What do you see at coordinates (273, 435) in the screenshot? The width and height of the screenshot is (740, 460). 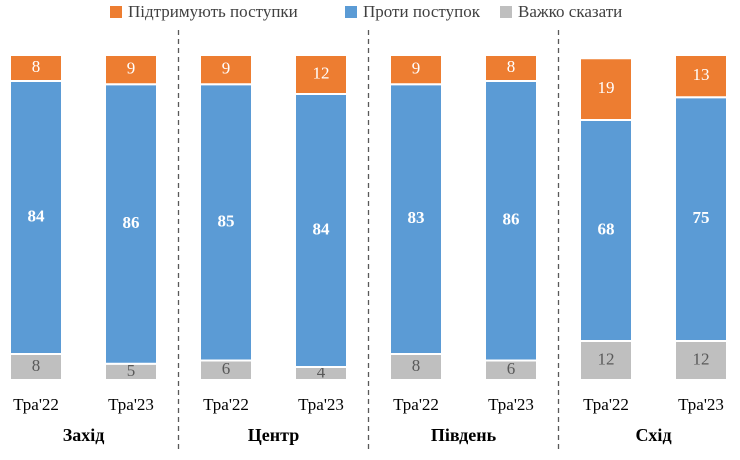 I see `group-label: Центр` at bounding box center [273, 435].